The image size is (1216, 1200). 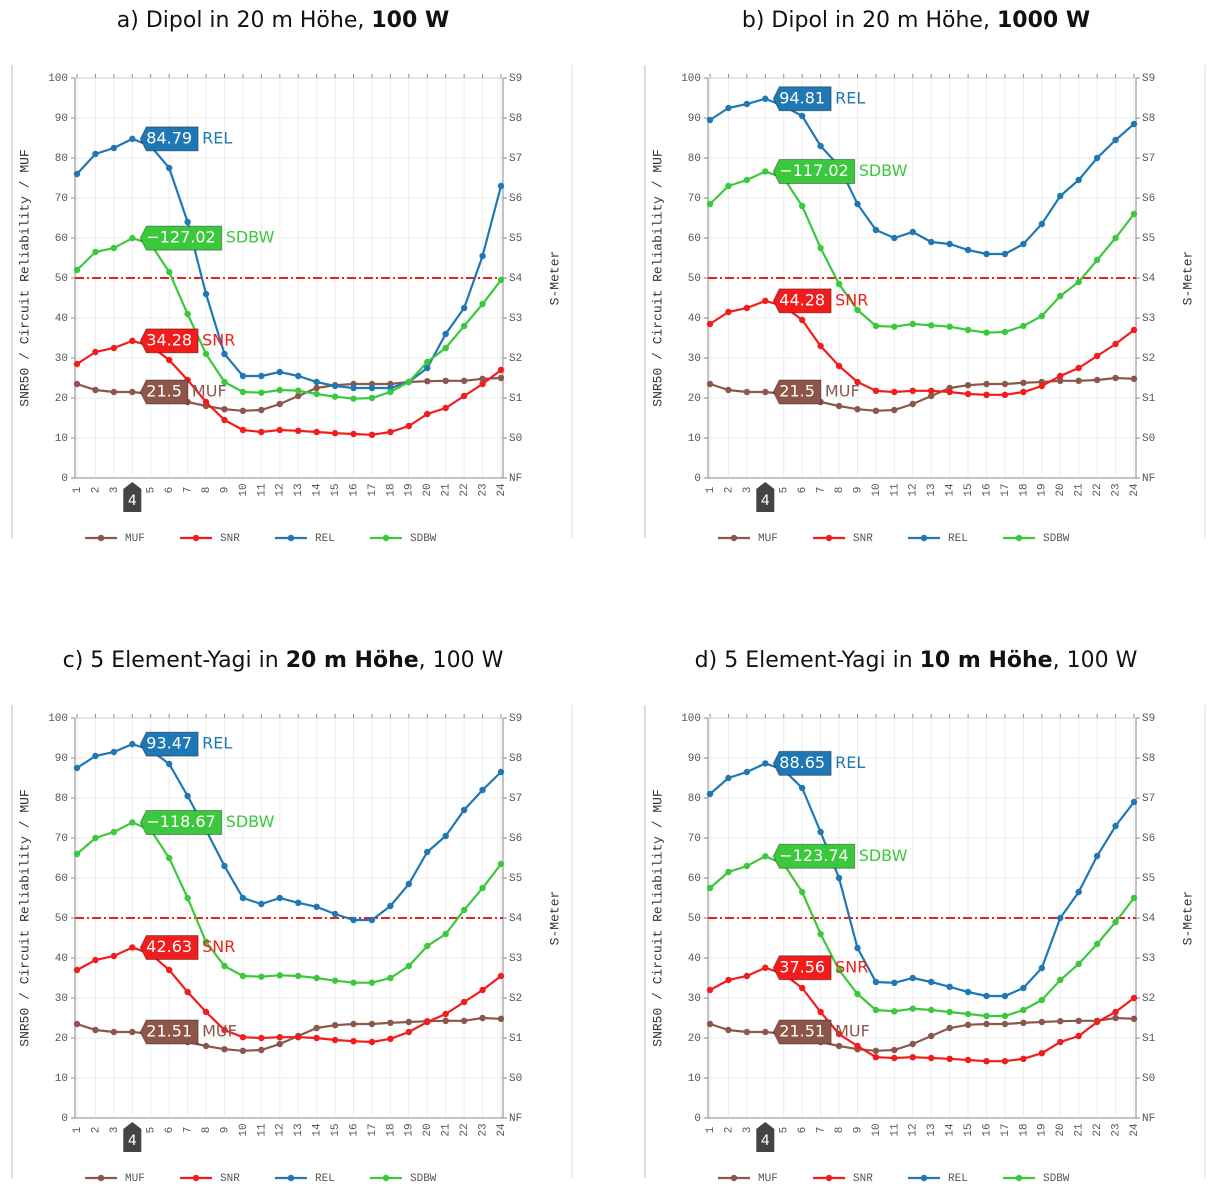 I want to click on legend-label: SNR, so click(x=863, y=539).